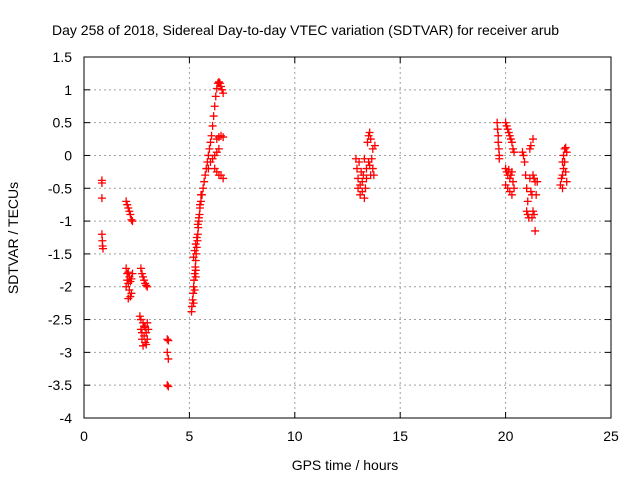  What do you see at coordinates (60, 254) in the screenshot?
I see `y-tick-label: -1.5` at bounding box center [60, 254].